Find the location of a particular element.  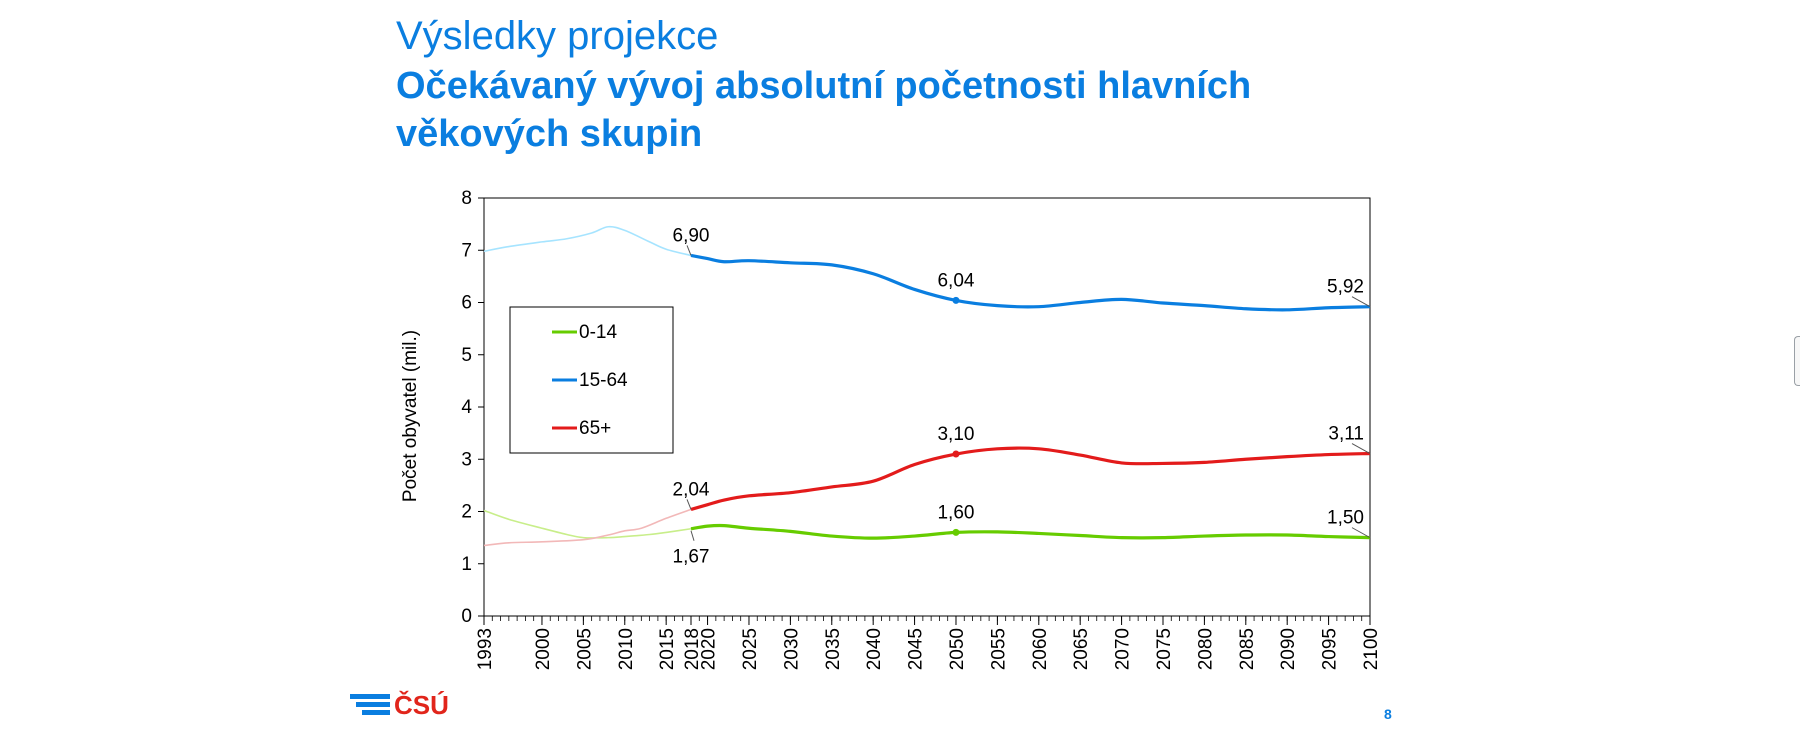

data-label: 5,92 is located at coordinates (1345, 287).